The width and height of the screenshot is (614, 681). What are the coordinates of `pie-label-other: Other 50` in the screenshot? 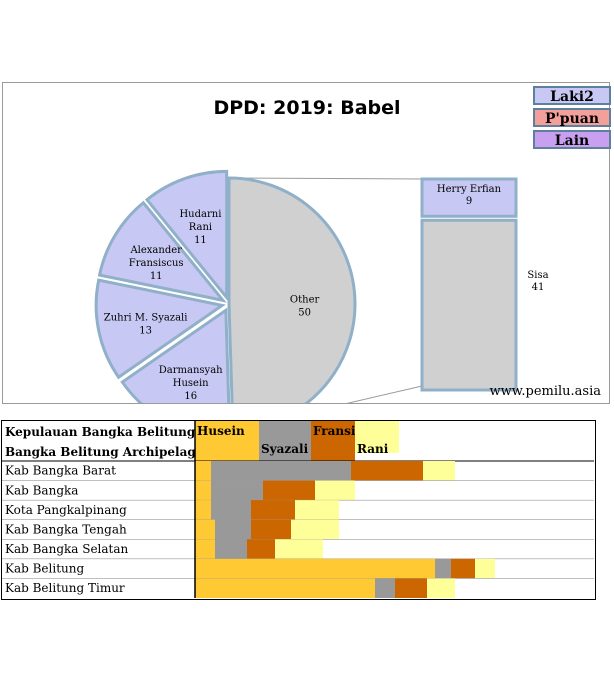 It's located at (305, 306).